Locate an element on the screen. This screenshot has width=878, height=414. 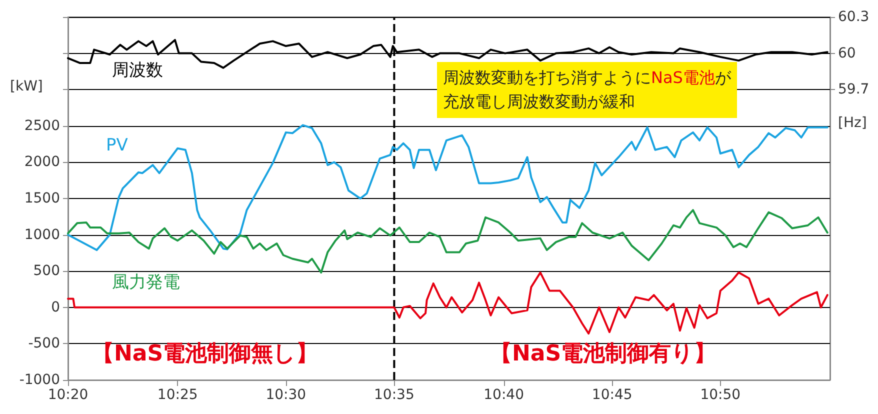
y-tick-label: -500 is located at coordinates (44, 344).